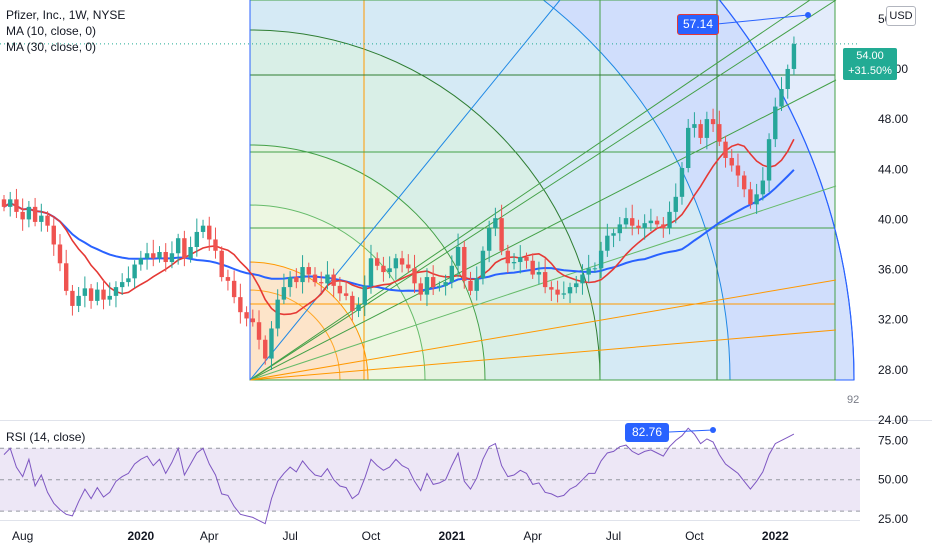 The width and height of the screenshot is (932, 550). I want to click on rsi-tick-label: 75.00, so click(893, 440).